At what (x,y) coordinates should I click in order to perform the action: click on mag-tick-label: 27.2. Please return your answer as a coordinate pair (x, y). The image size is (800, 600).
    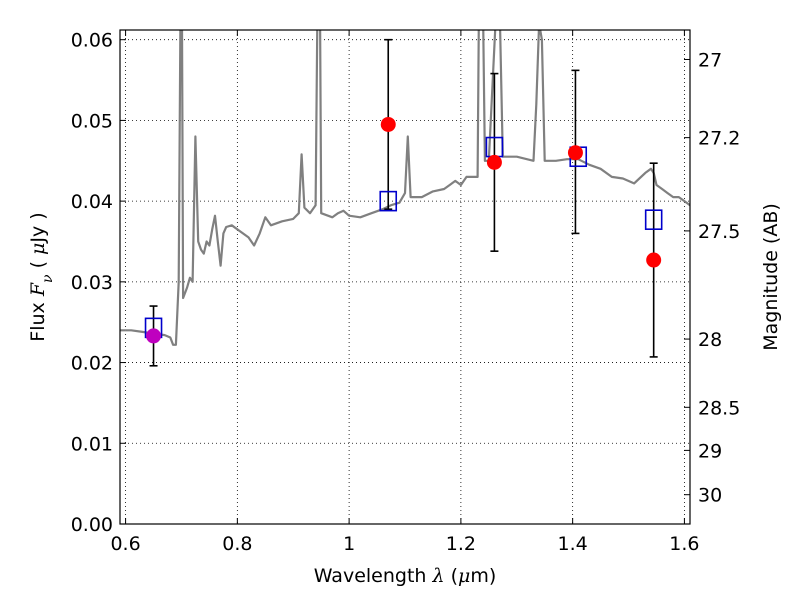
    Looking at the image, I should click on (719, 139).